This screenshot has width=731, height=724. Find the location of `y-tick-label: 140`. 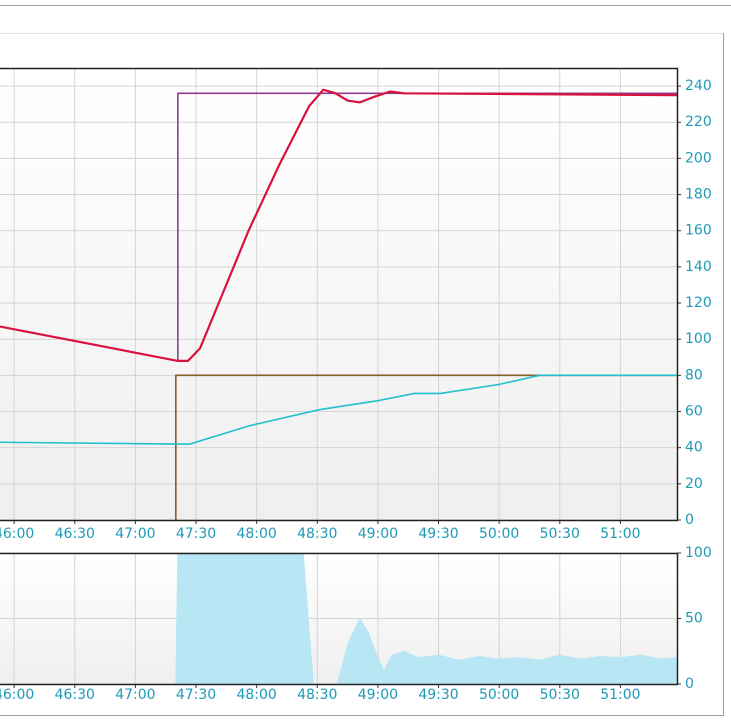

y-tick-label: 140 is located at coordinates (698, 267).